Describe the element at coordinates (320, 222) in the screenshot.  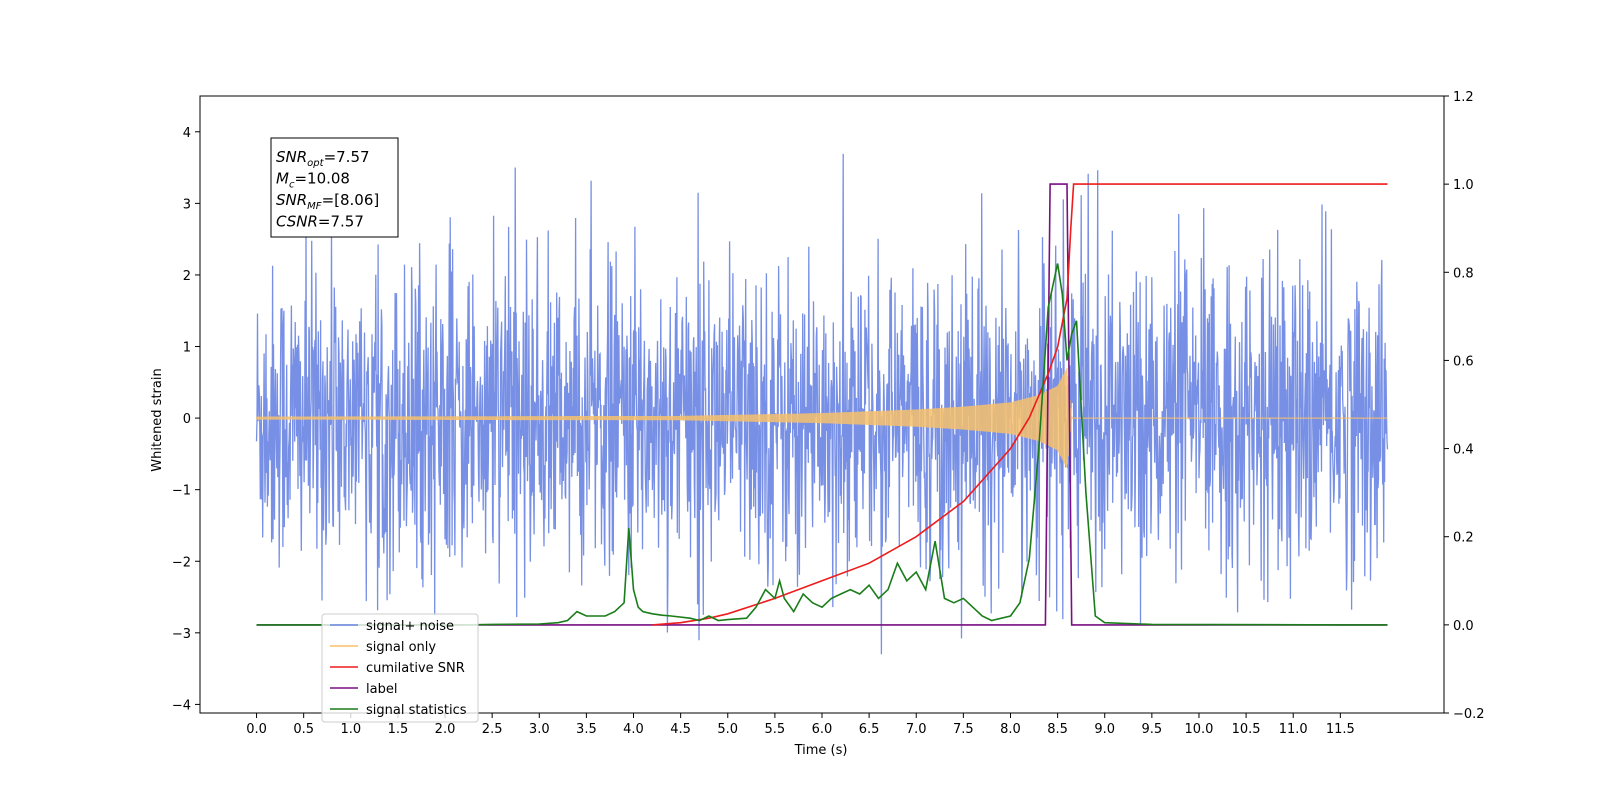
I see `annotation-line: CSNR=7.57` at that location.